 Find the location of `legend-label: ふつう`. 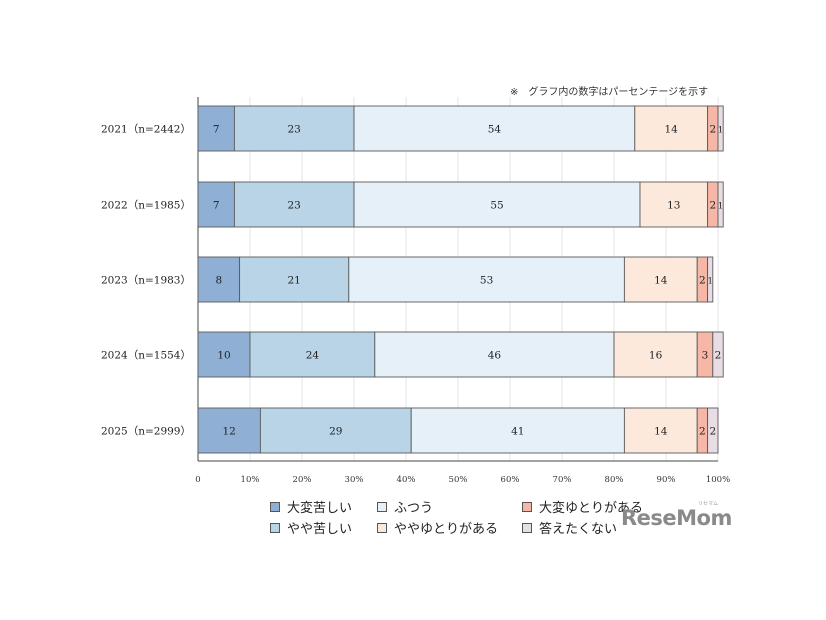

legend-label: ふつう is located at coordinates (414, 508).